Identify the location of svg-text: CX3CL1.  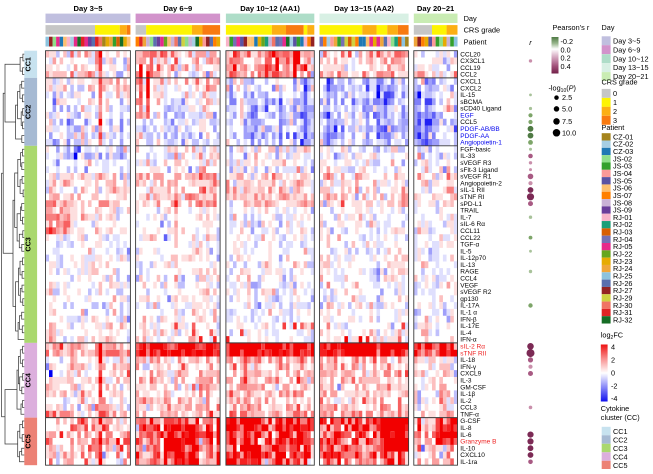
(472, 61).